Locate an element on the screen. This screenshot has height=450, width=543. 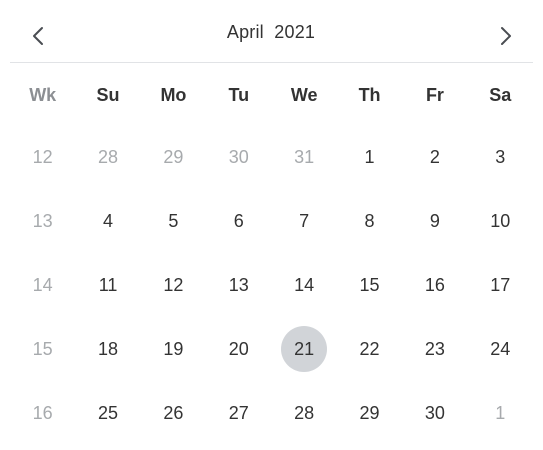
day-button: 8 is located at coordinates (369, 220).